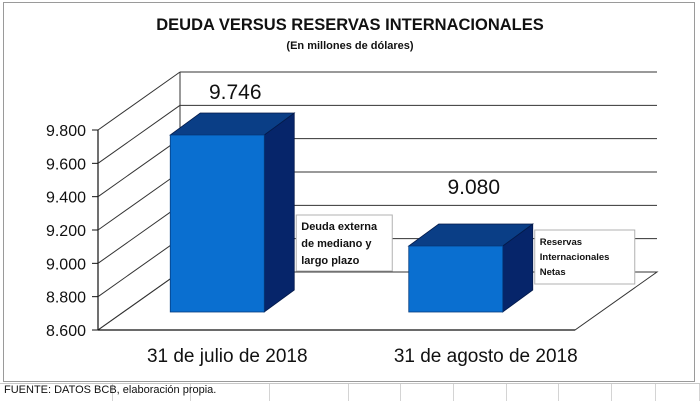 Image resolution: width=700 pixels, height=401 pixels. What do you see at coordinates (330, 261) in the screenshot?
I see `annotation-text: largo plazo` at bounding box center [330, 261].